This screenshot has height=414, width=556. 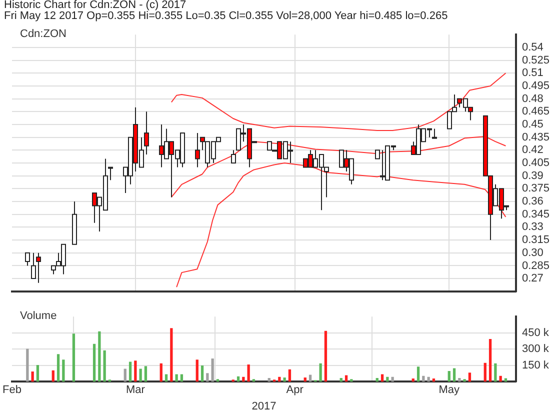 What do you see at coordinates (536, 240) in the screenshot?
I see `y-tick-label: 0.315` at bounding box center [536, 240].